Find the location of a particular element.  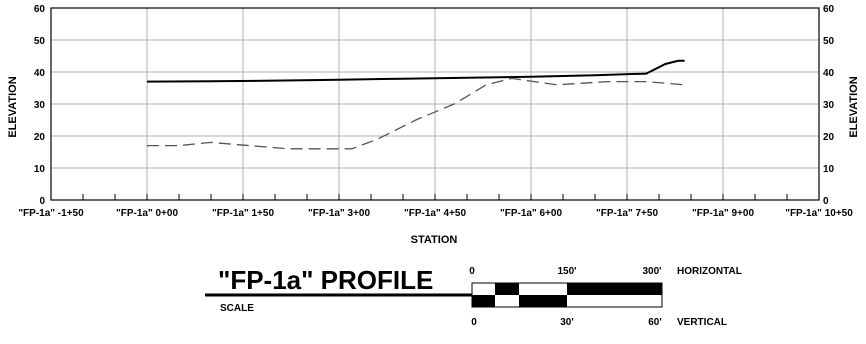

y-axis-title-right: ELEVATION is located at coordinates (854, 106).